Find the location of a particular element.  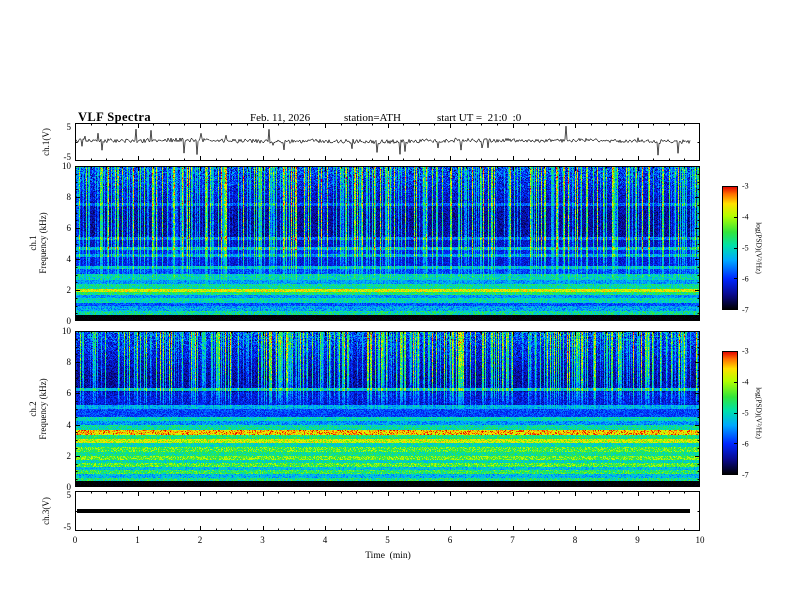

x-tick-label: 3 is located at coordinates (262, 540).